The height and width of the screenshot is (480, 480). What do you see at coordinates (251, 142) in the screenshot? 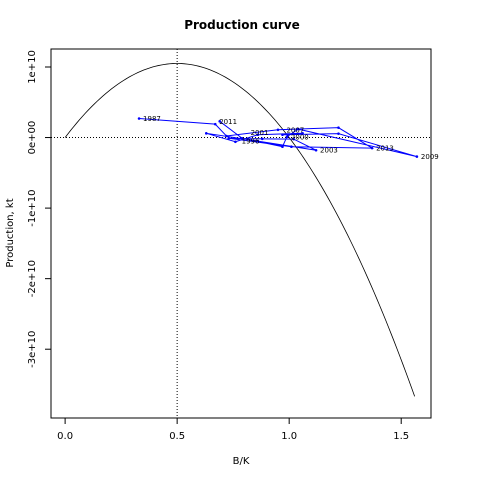
I see `year-label: 1996` at bounding box center [251, 142].